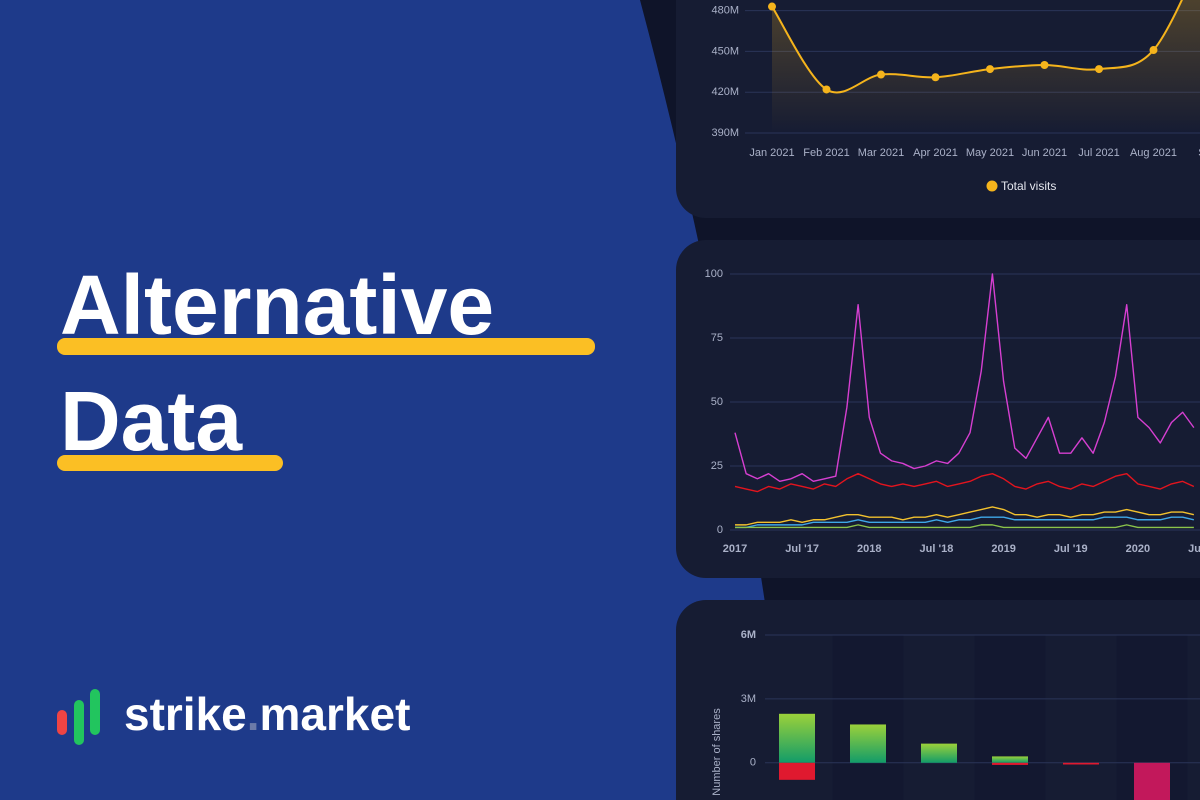 Image resolution: width=1200 pixels, height=800 pixels. I want to click on y-tick-label: 50, so click(717, 402).